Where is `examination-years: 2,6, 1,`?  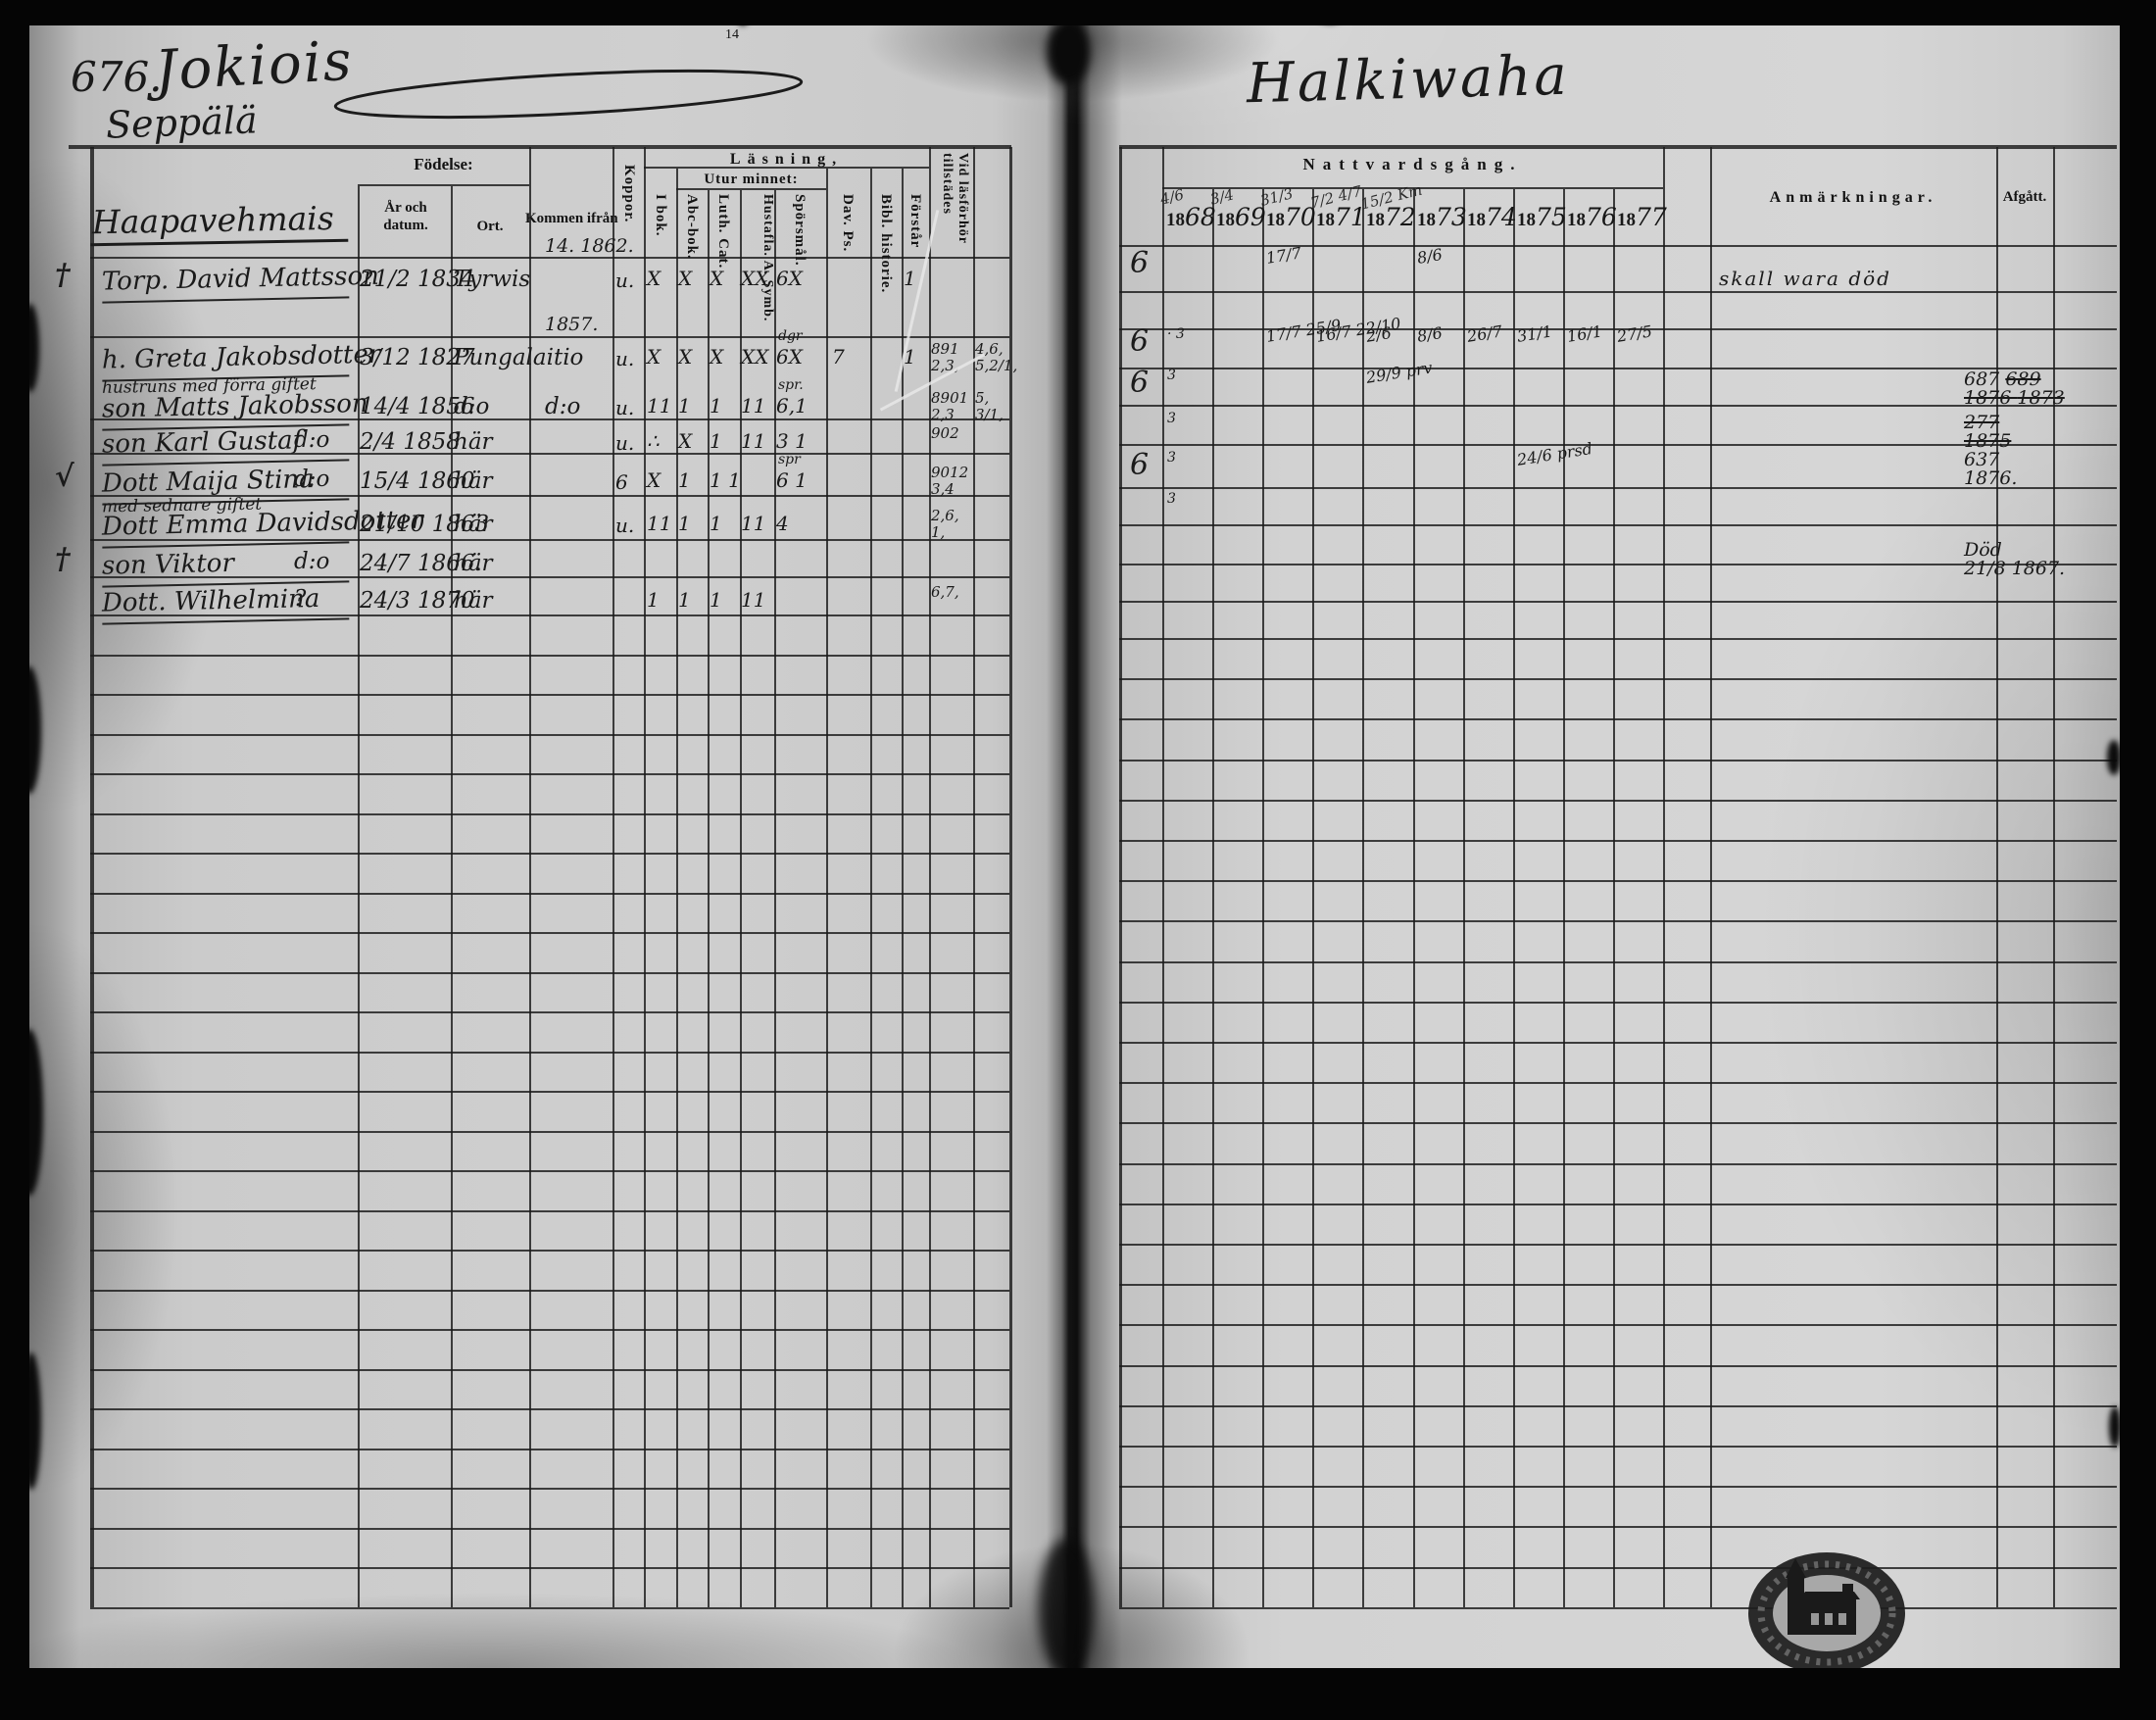
examination-years: 2,6, 1, is located at coordinates (945, 524).